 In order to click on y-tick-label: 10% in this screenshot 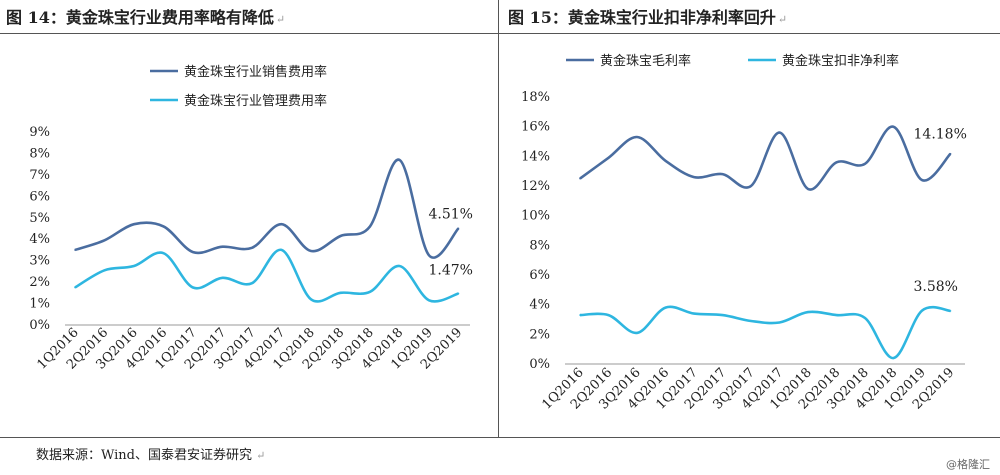, I will do `click(535, 216)`.